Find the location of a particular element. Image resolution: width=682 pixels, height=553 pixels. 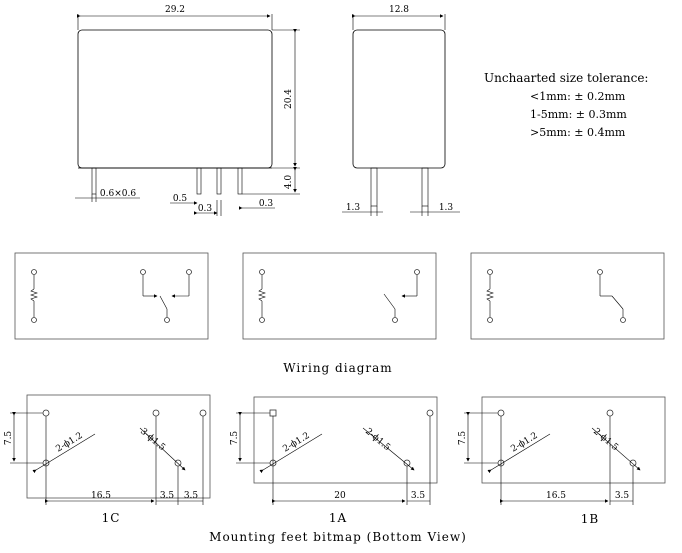

side-right-offset: 1.3 is located at coordinates (446, 208).